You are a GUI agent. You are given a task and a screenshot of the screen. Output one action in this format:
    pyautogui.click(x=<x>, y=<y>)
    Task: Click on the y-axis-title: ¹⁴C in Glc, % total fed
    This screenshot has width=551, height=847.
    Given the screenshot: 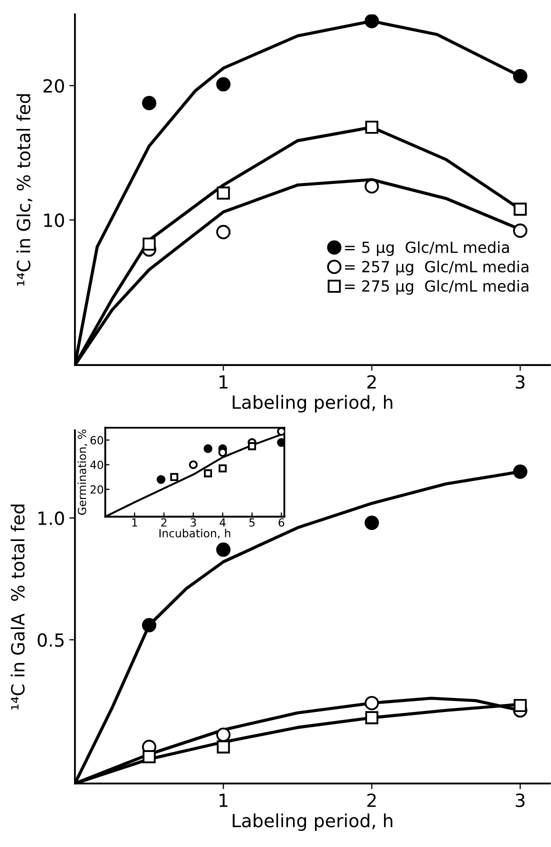 What is the action you would take?
    pyautogui.click(x=24, y=190)
    